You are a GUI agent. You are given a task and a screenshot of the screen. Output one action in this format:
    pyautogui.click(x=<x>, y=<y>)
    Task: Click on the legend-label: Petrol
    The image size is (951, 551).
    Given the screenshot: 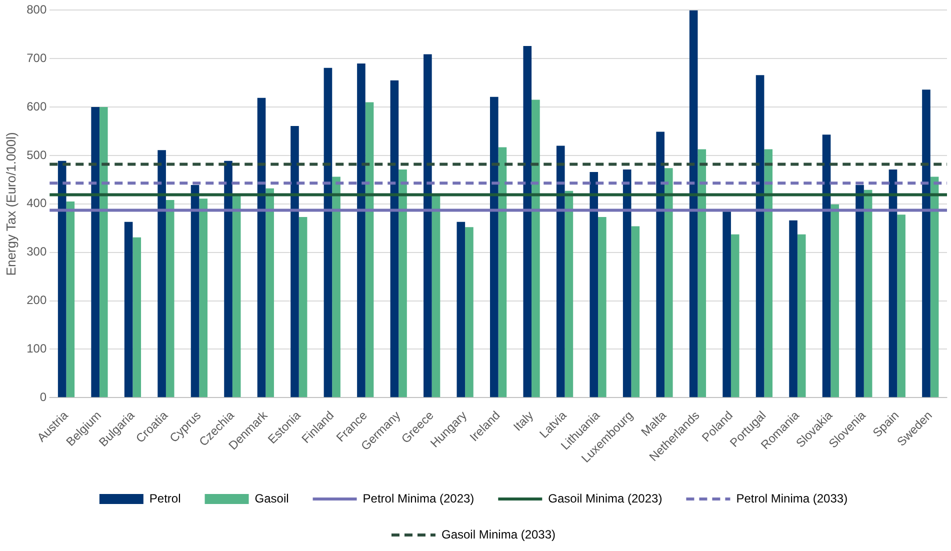 What is the action you would take?
    pyautogui.click(x=165, y=498)
    